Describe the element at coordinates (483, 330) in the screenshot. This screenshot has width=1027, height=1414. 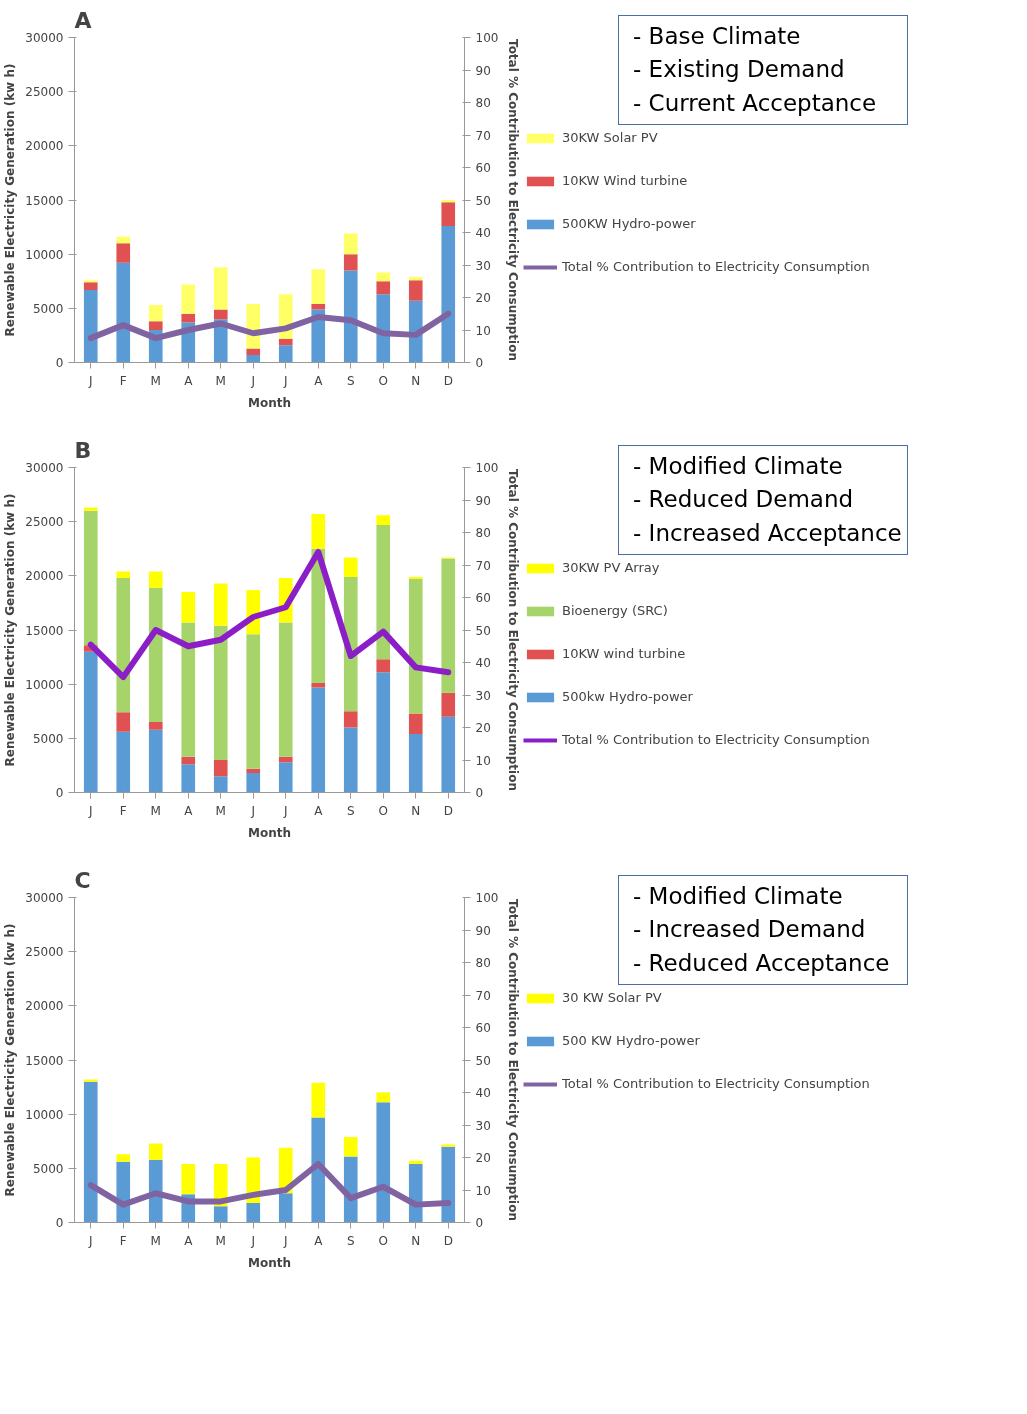
I see `y2-tick-label: 10` at that location.